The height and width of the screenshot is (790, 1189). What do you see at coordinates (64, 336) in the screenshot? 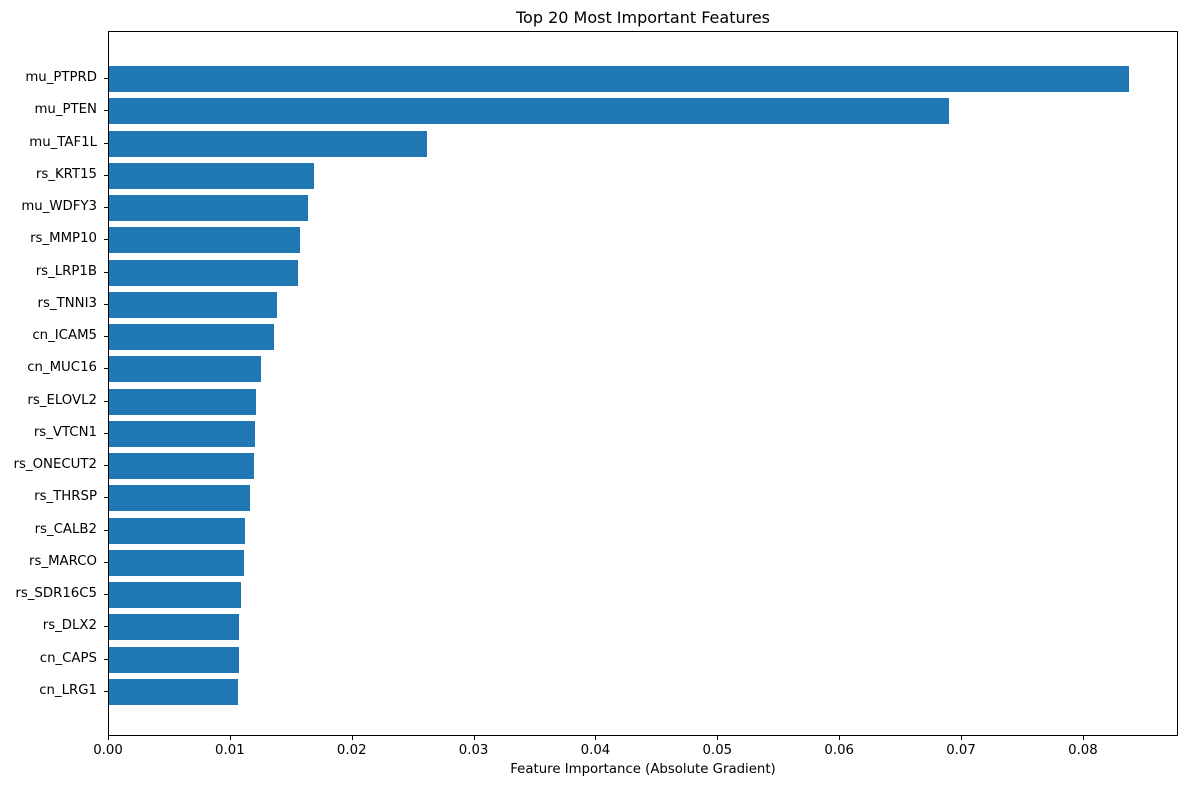
I see `y-tick-label: cn_ICAM5` at bounding box center [64, 336].